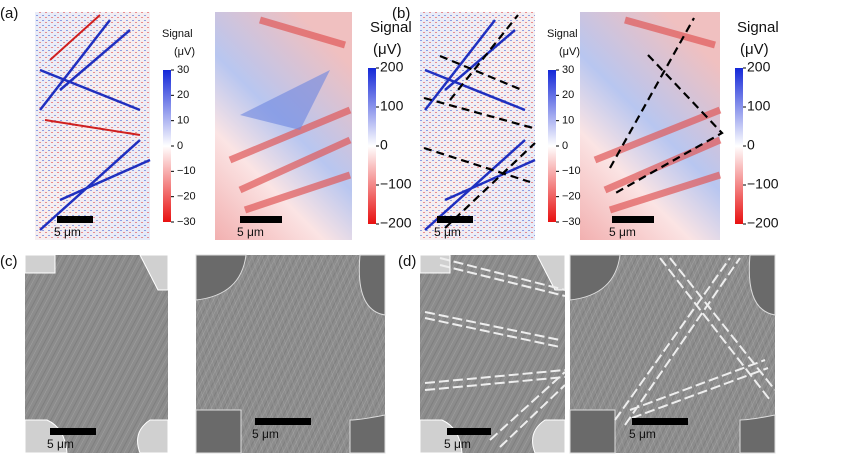 This screenshot has width=847, height=457. I want to click on afm-d1, so click(492, 354).